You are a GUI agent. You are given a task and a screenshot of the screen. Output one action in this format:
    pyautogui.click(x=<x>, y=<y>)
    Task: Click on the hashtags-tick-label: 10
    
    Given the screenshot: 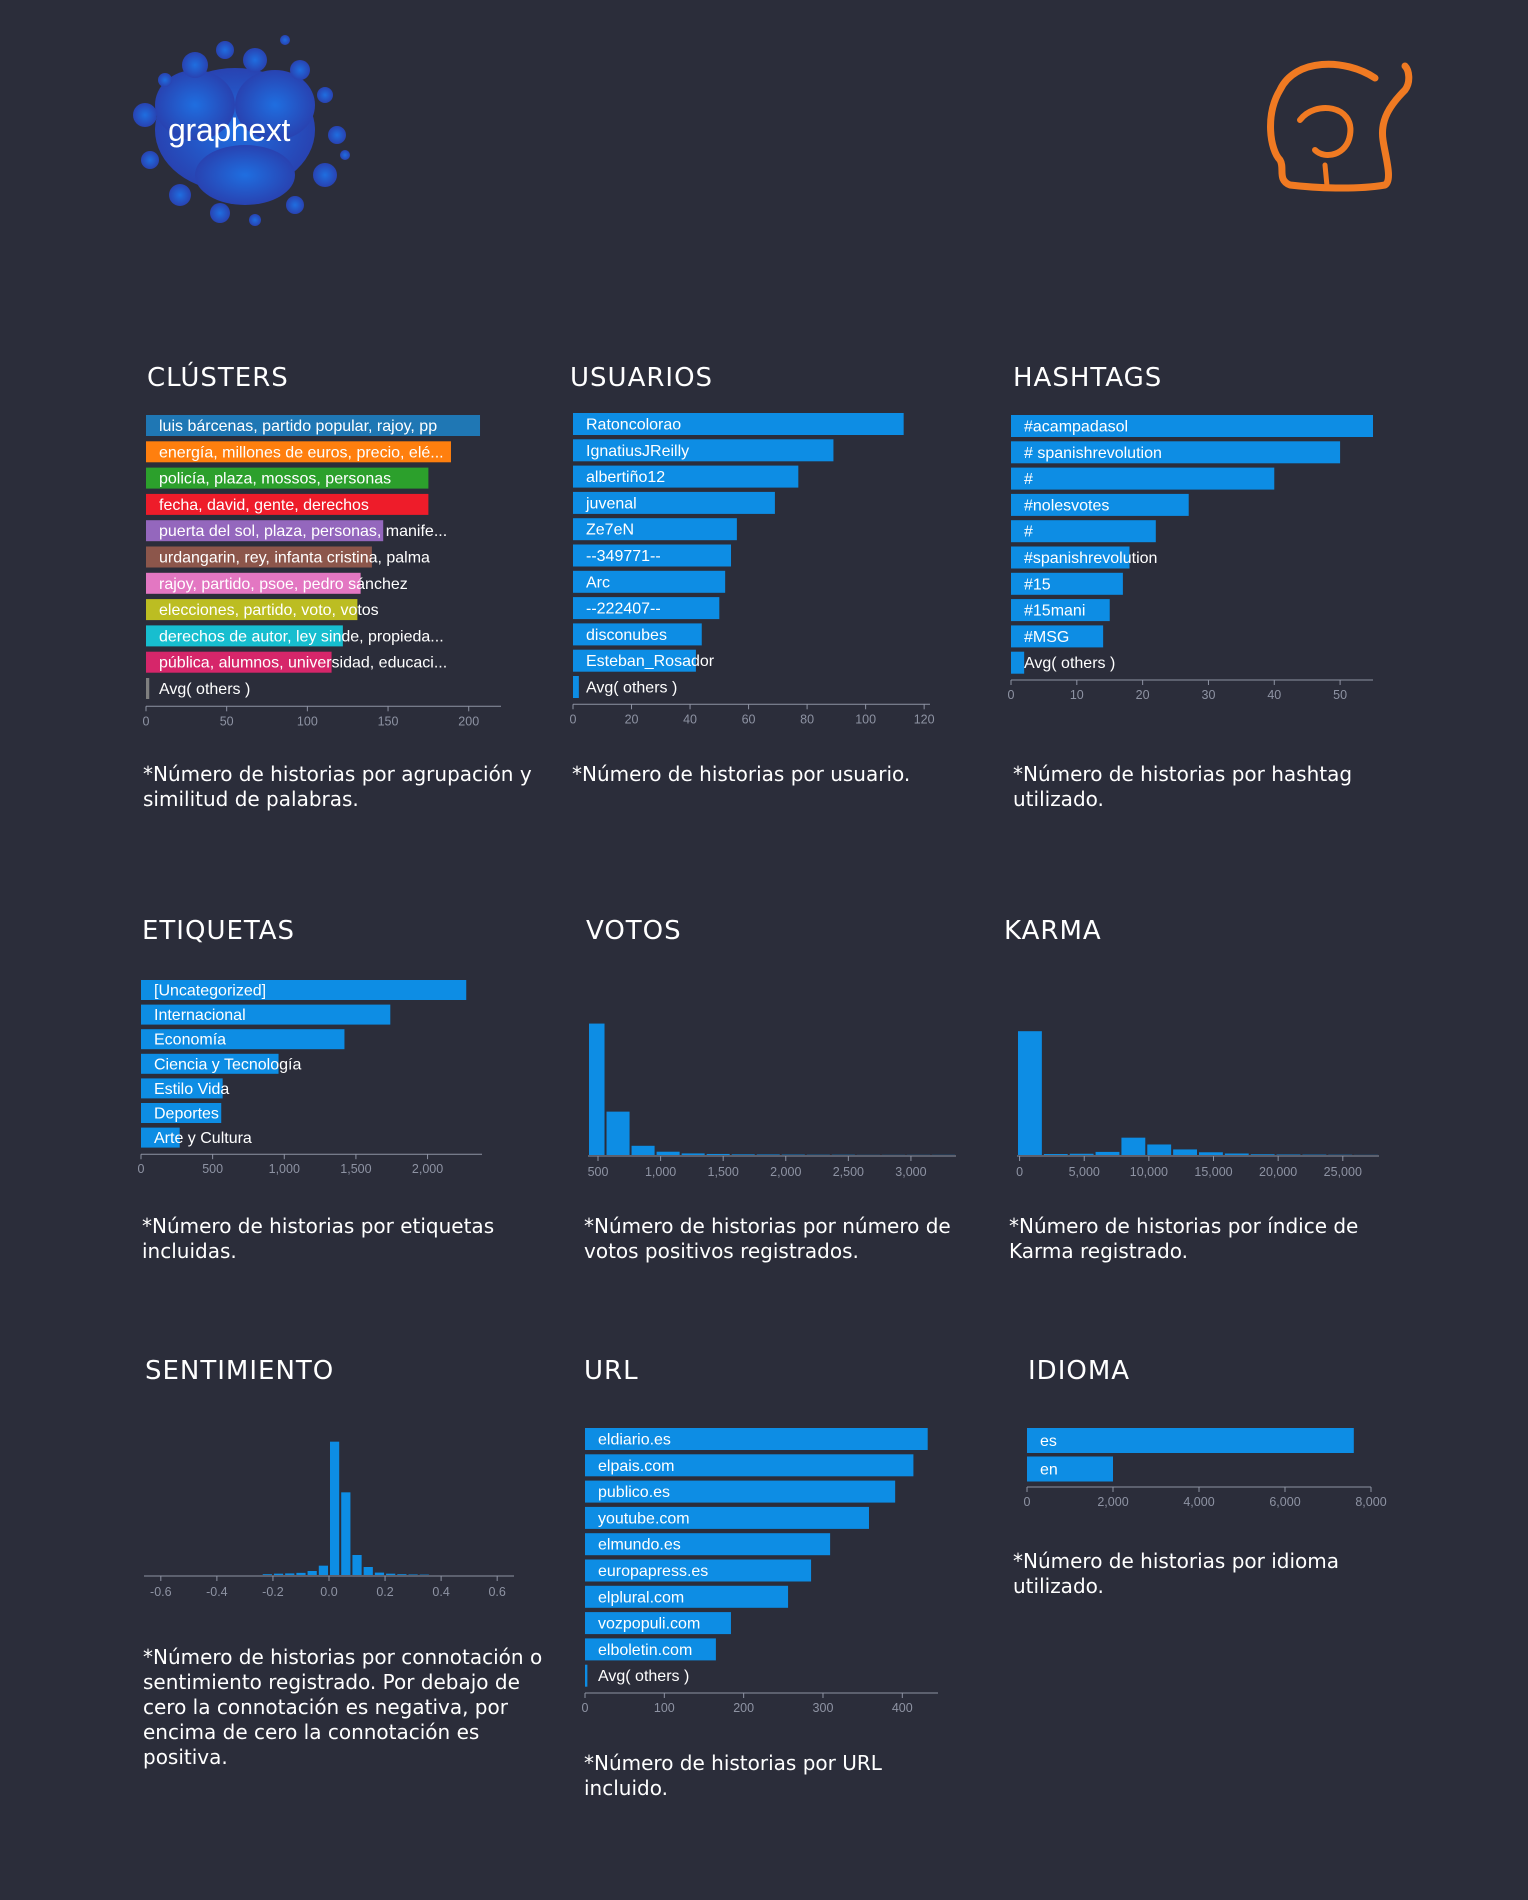 What is the action you would take?
    pyautogui.click(x=1077, y=695)
    